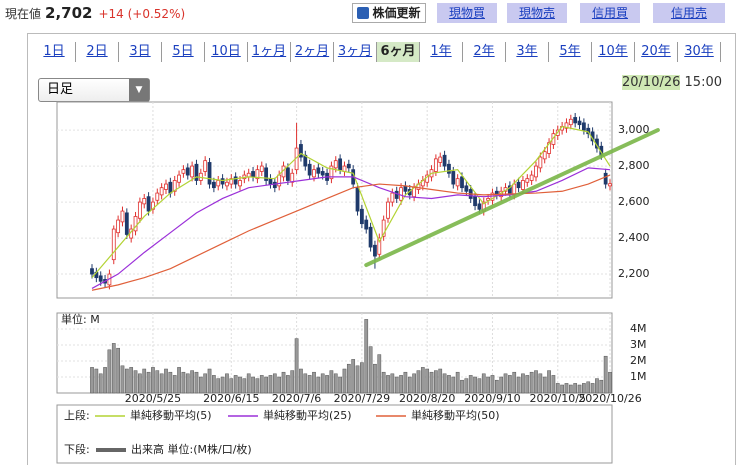 The image size is (737, 465). I want to click on period-tab: 20年, so click(656, 52).